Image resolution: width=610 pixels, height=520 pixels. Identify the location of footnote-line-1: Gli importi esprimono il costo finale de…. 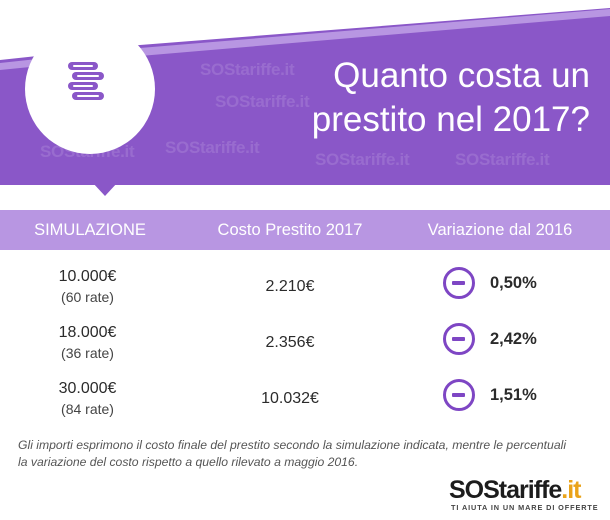
(292, 445).